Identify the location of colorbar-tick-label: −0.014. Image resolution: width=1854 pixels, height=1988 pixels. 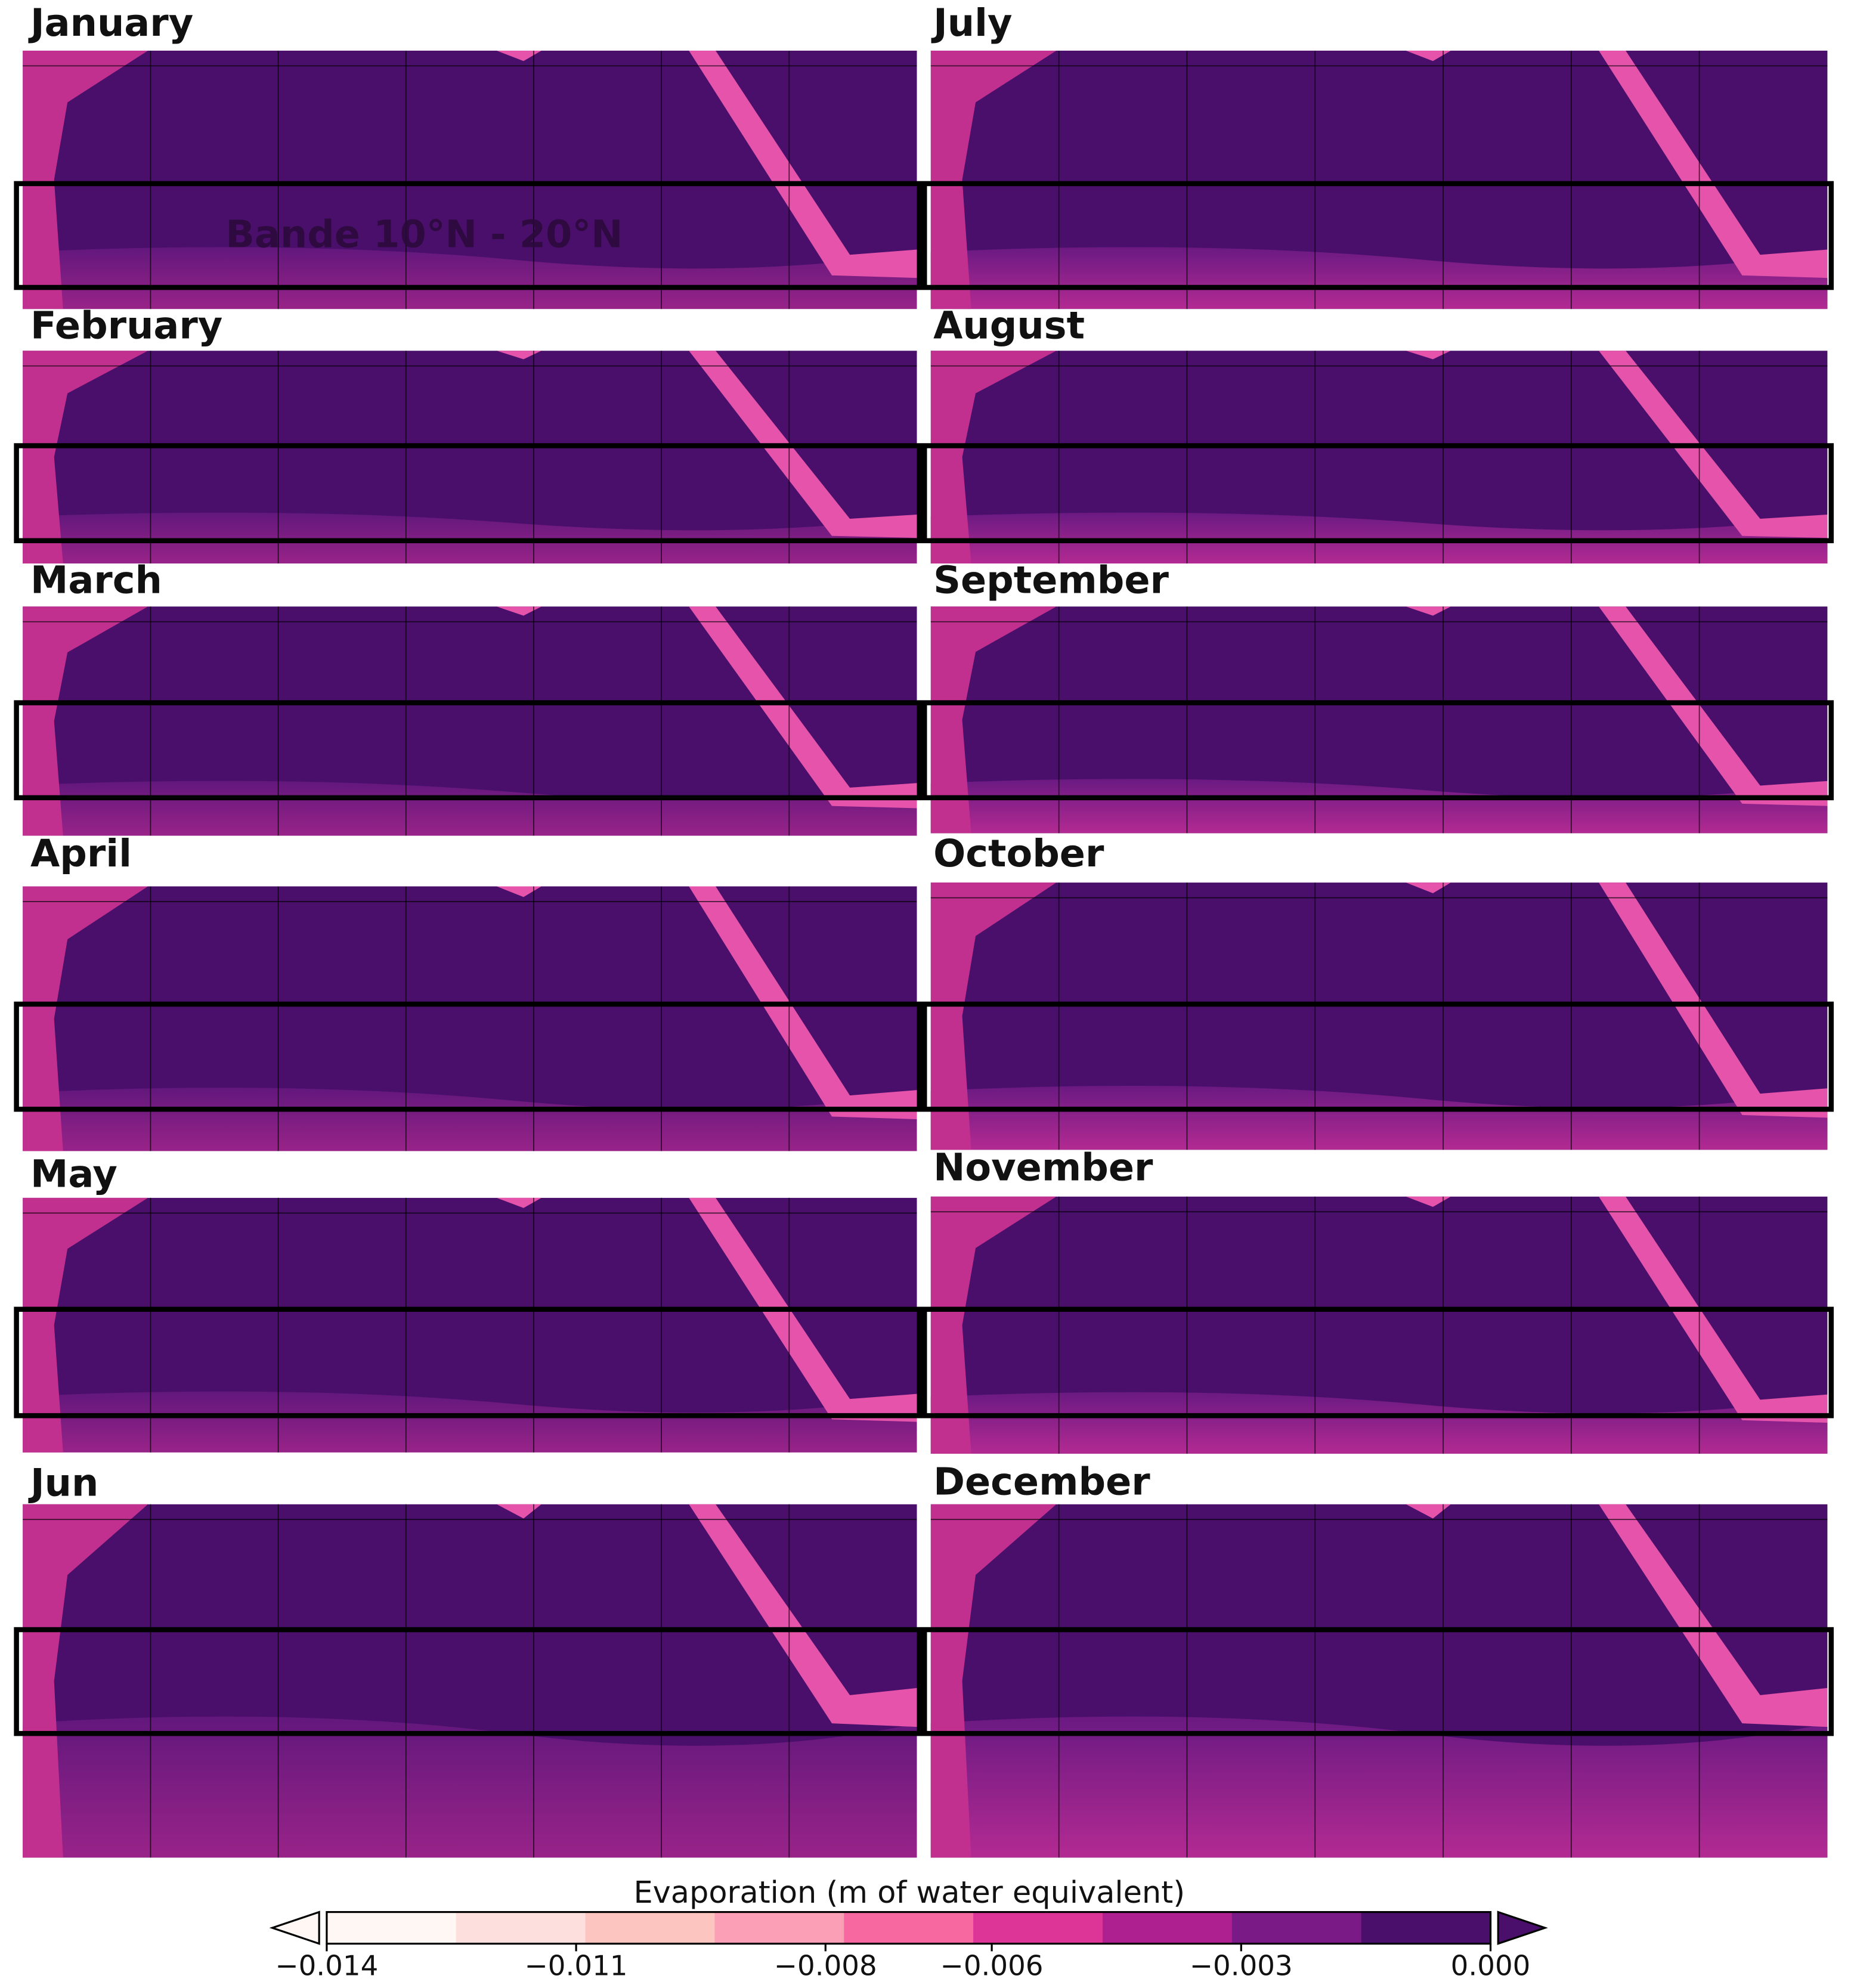
(326, 1967).